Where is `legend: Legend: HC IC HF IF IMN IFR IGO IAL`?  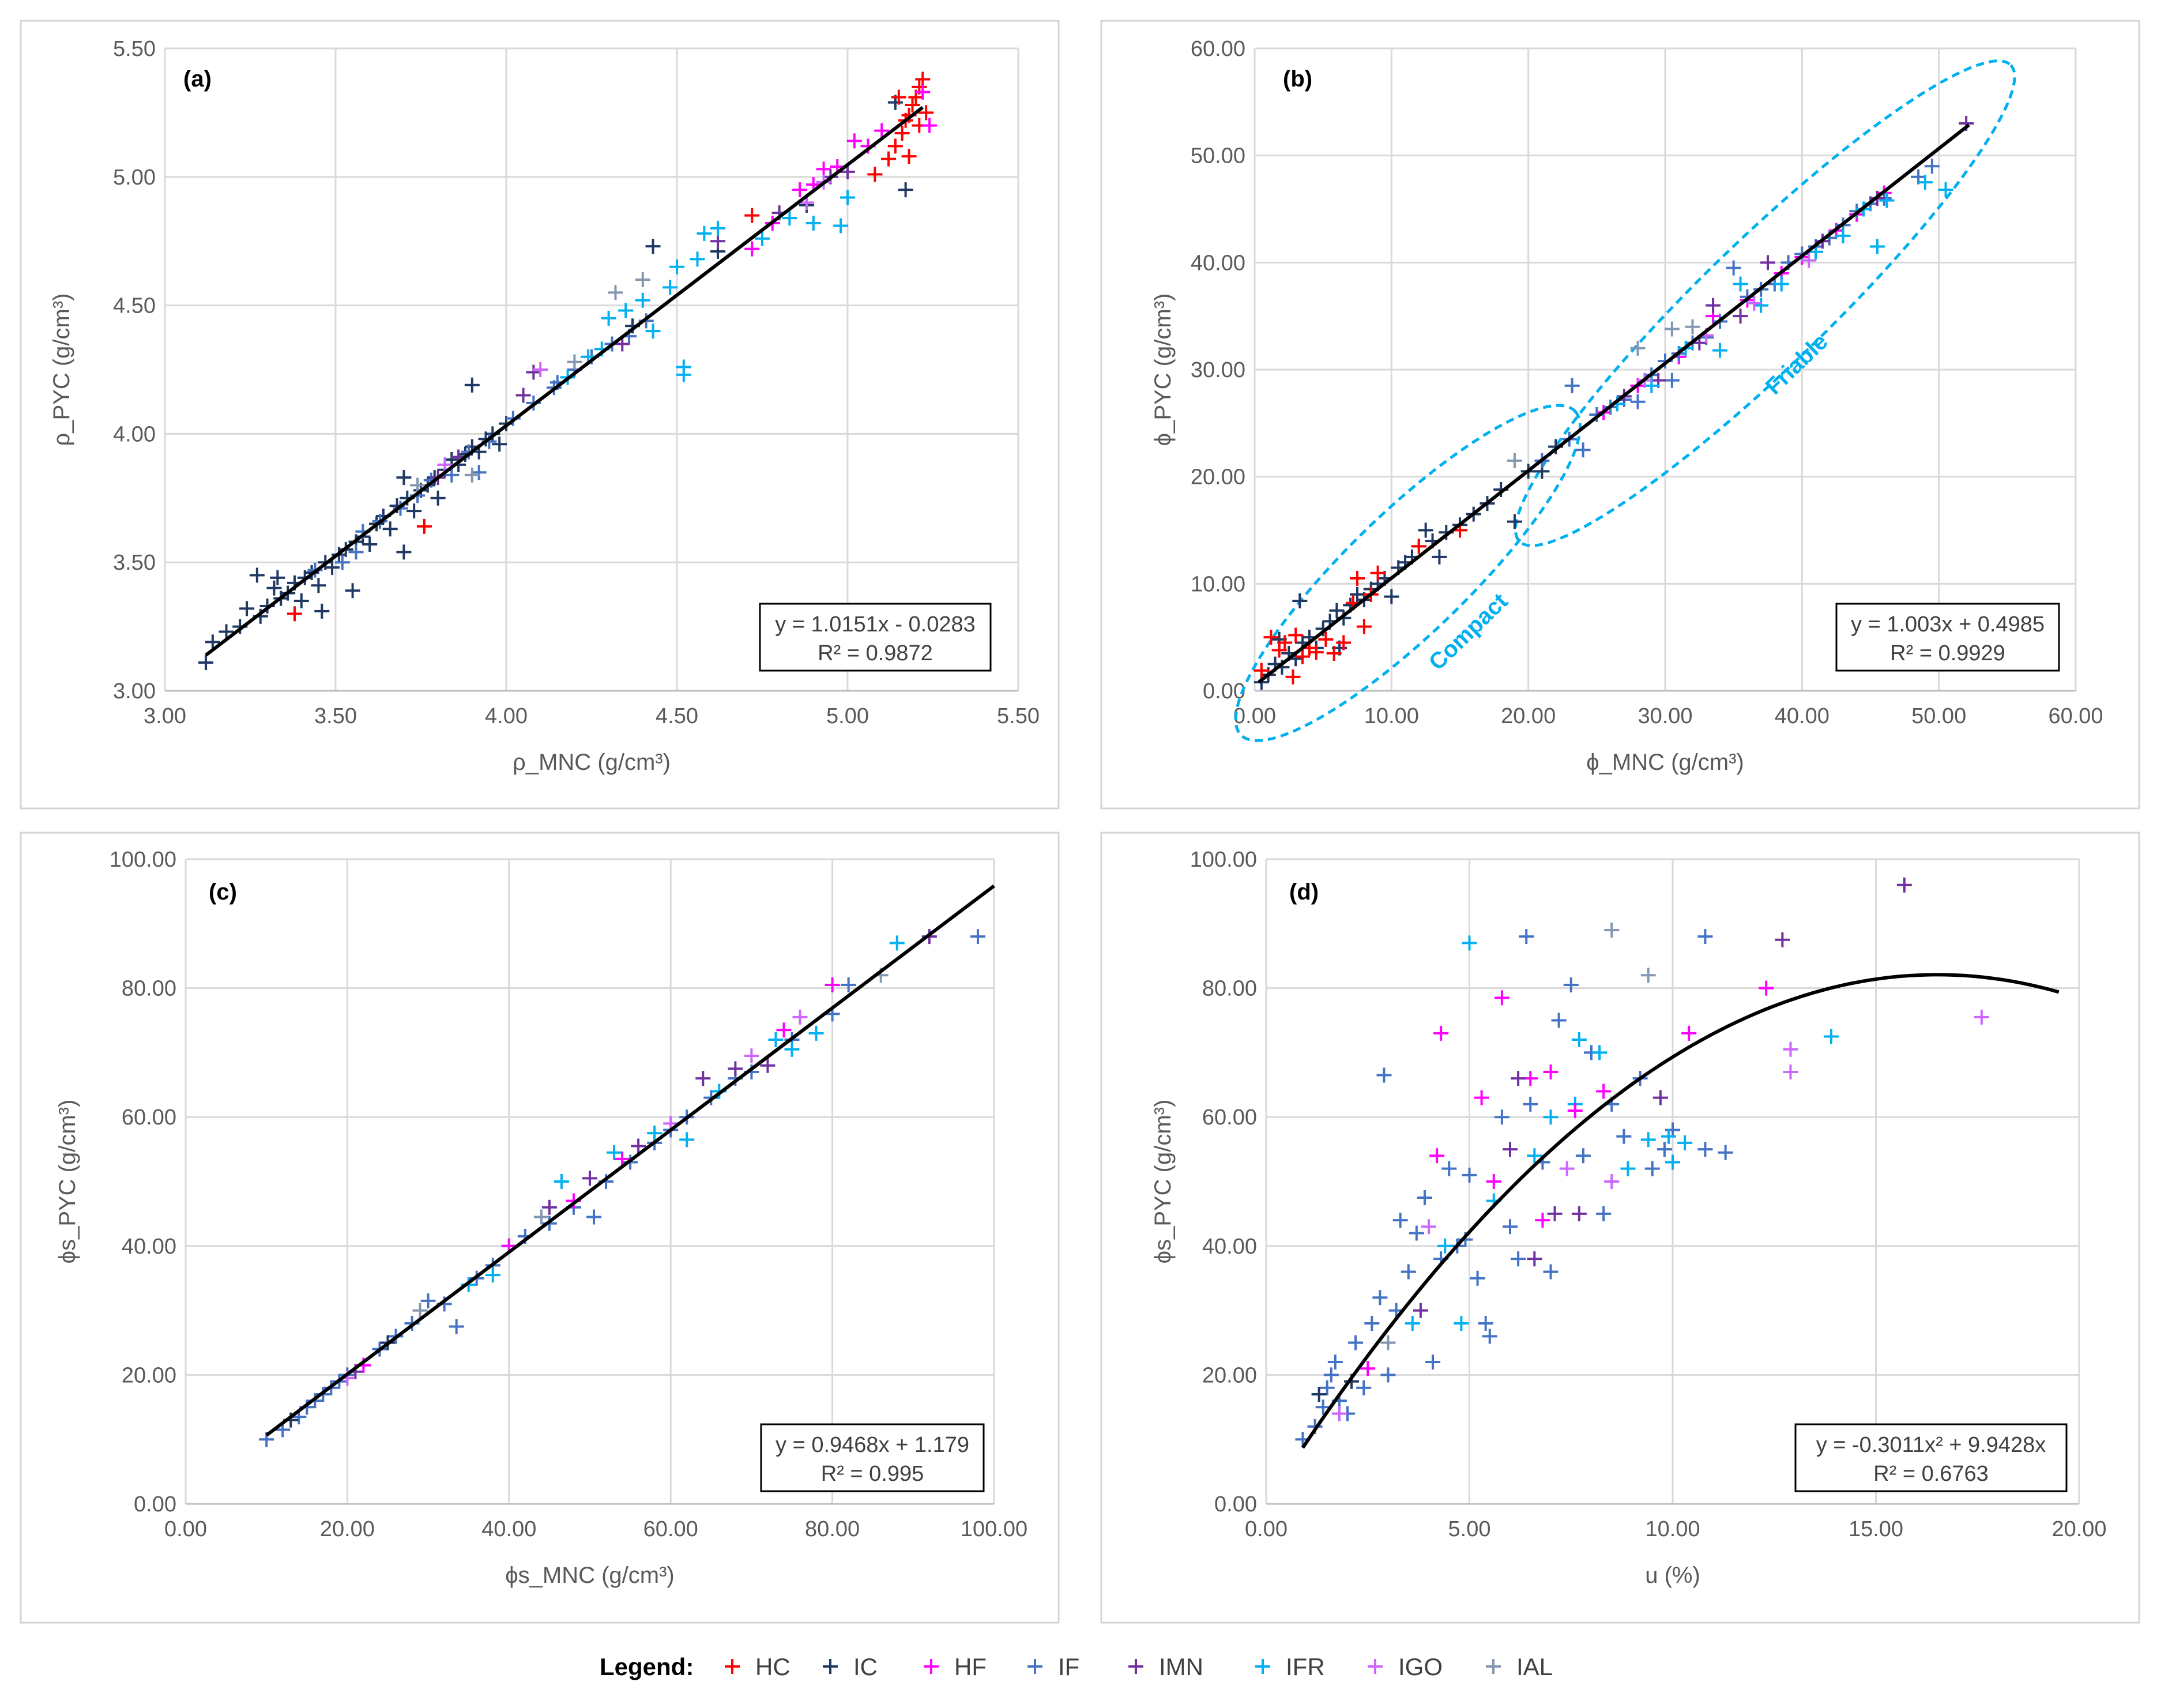 legend: Legend: HC IC HF IF IMN IFR IGO IAL is located at coordinates (1076, 1666).